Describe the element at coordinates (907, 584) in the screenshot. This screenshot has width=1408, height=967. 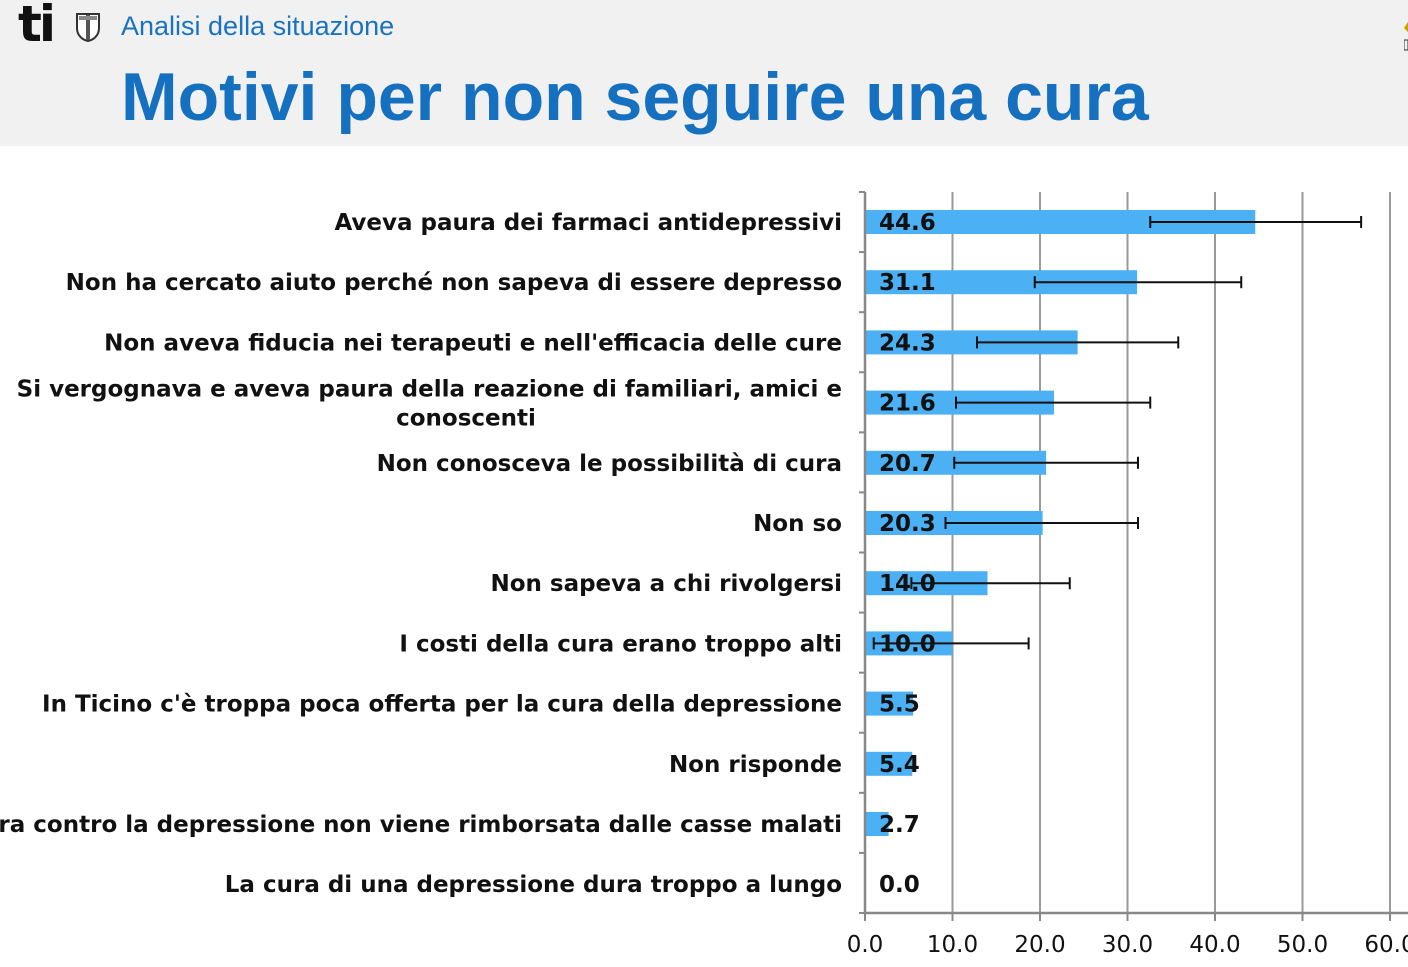
I see `value-label: 14.0` at that location.